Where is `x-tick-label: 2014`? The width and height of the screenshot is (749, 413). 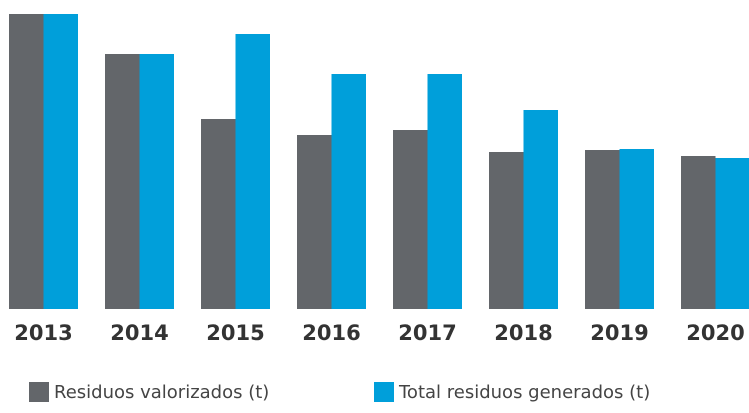
x-tick-label: 2014 is located at coordinates (139, 333).